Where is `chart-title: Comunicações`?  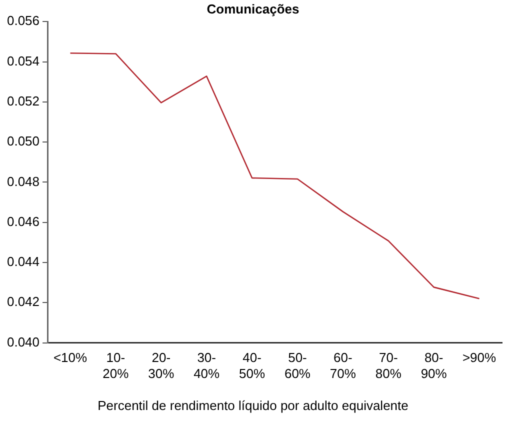 chart-title: Comunicações is located at coordinates (253, 8).